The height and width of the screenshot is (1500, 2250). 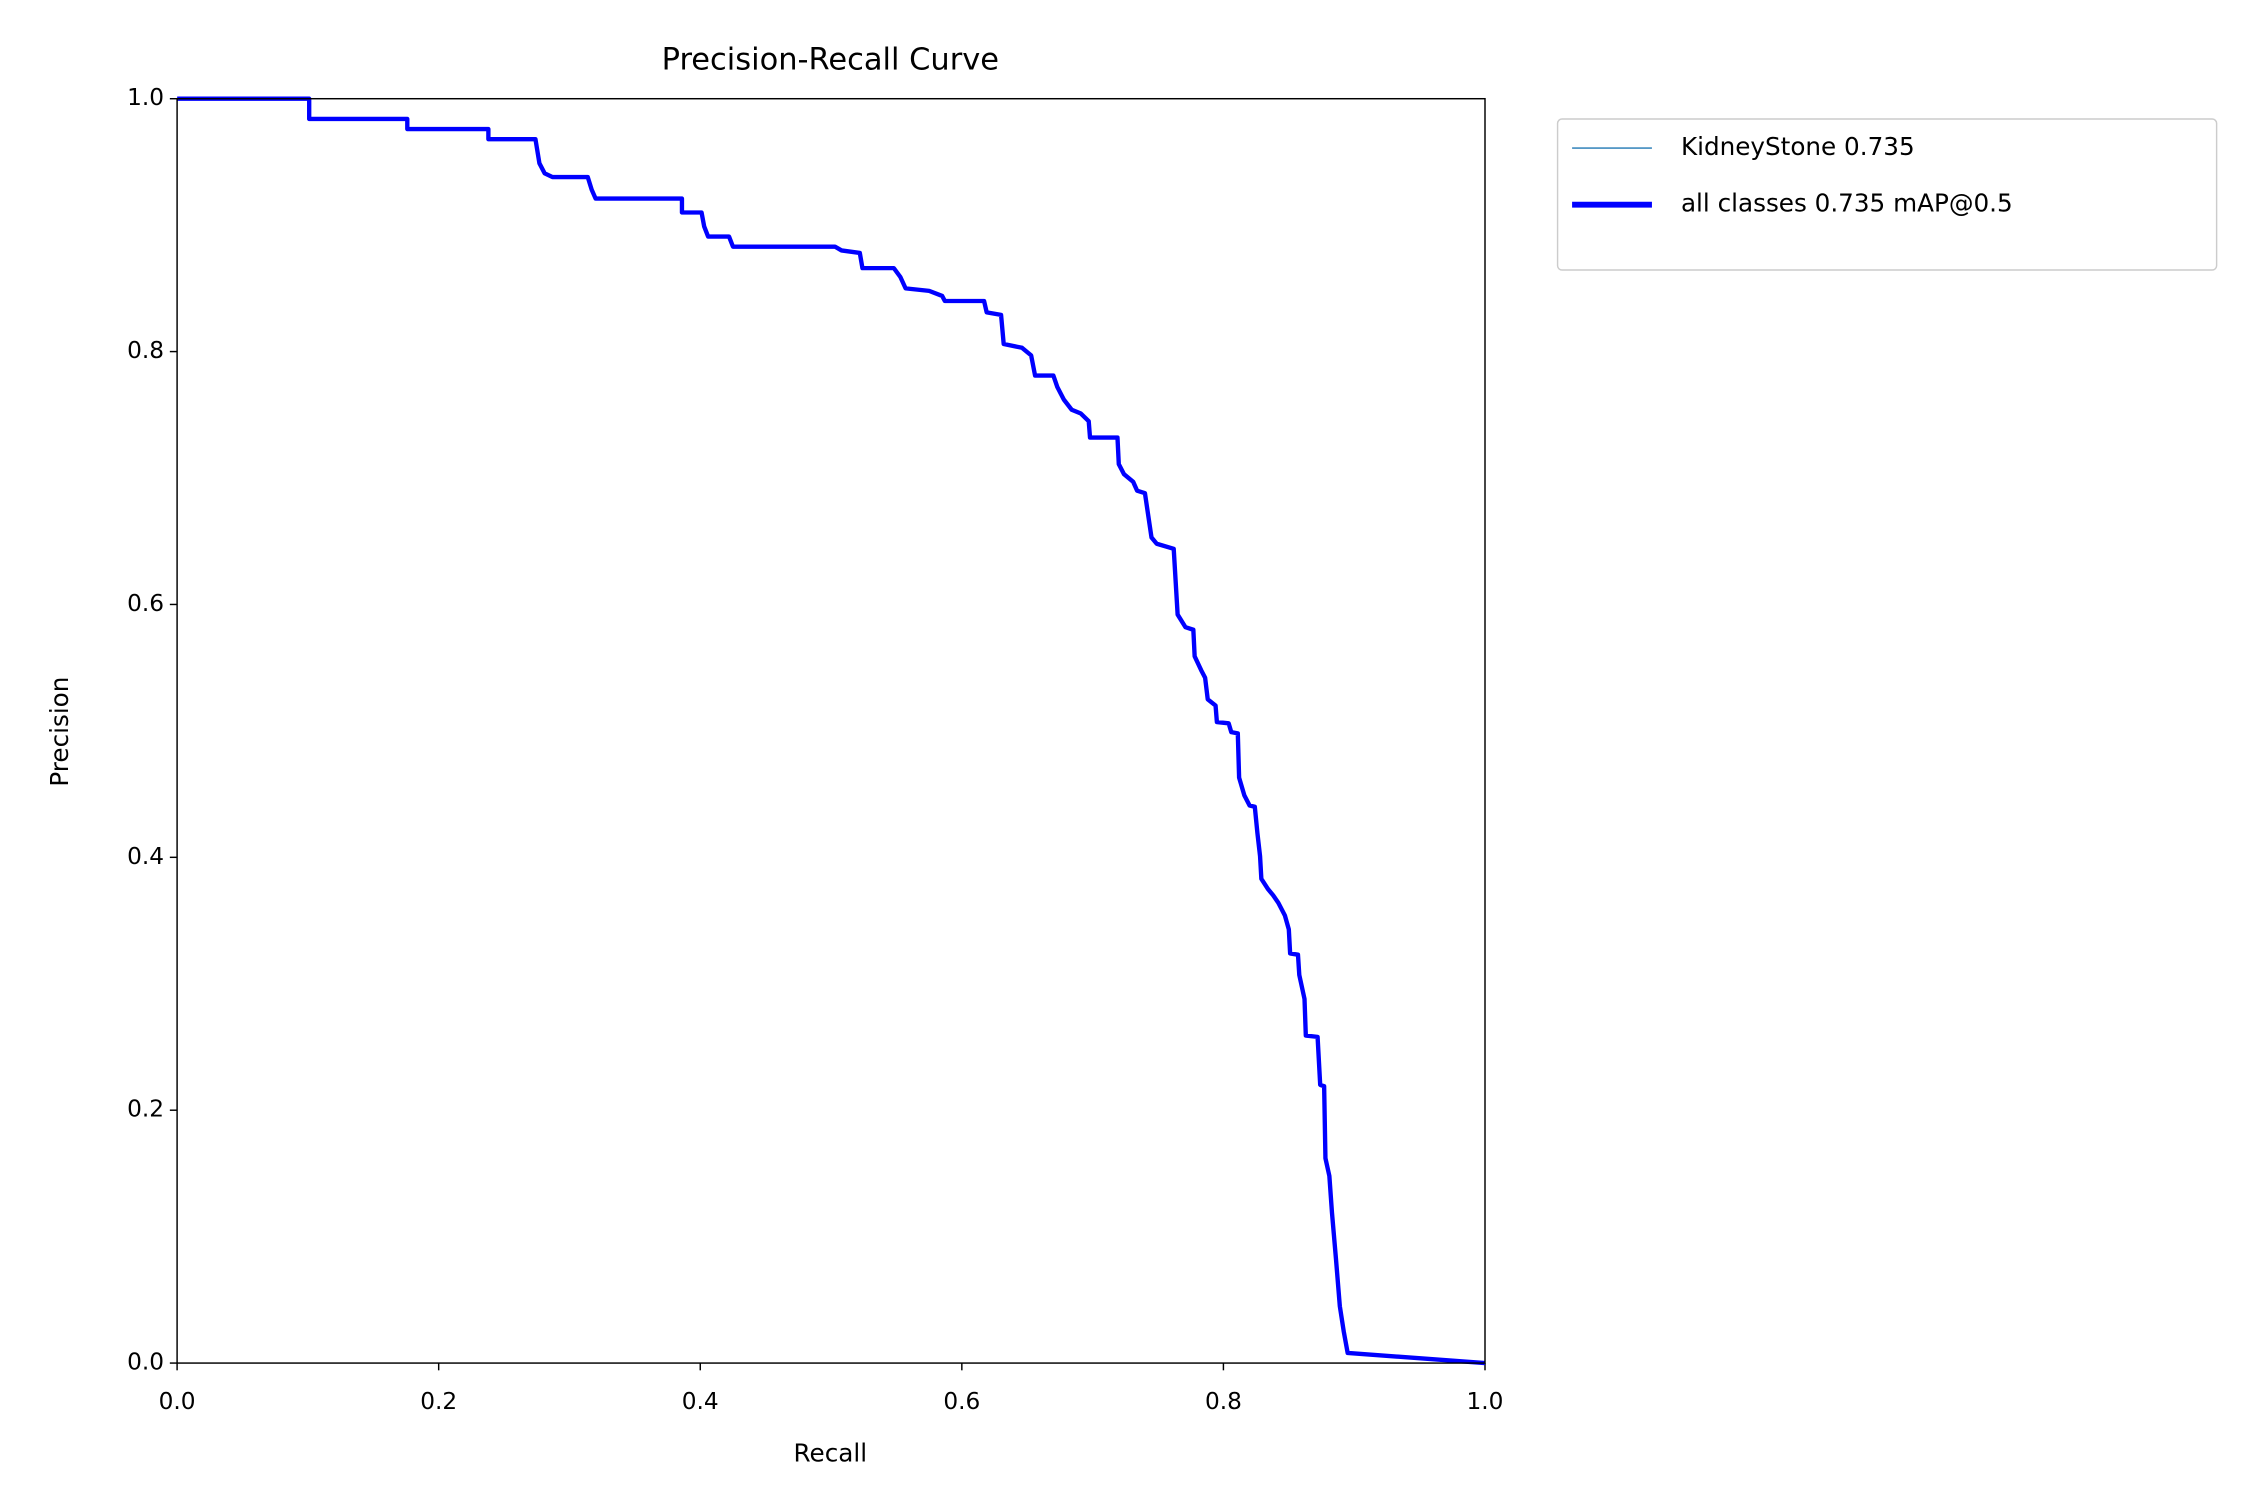 I want to click on y-tick-label: 0.0, so click(x=145, y=1362).